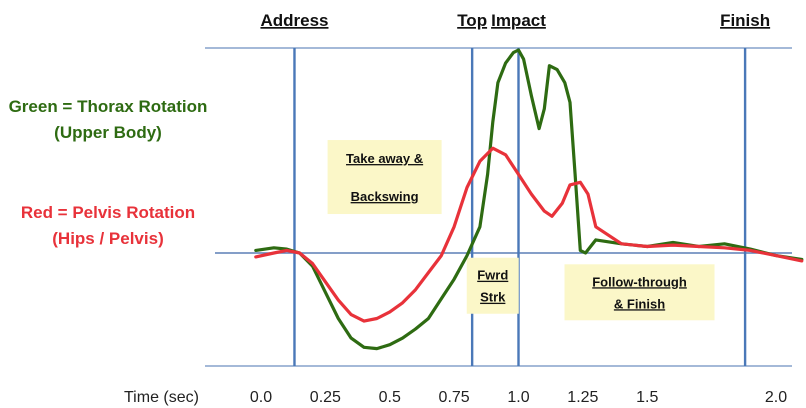 The width and height of the screenshot is (806, 408). What do you see at coordinates (108, 132) in the screenshot?
I see `legend-text: (Upper Body)` at bounding box center [108, 132].